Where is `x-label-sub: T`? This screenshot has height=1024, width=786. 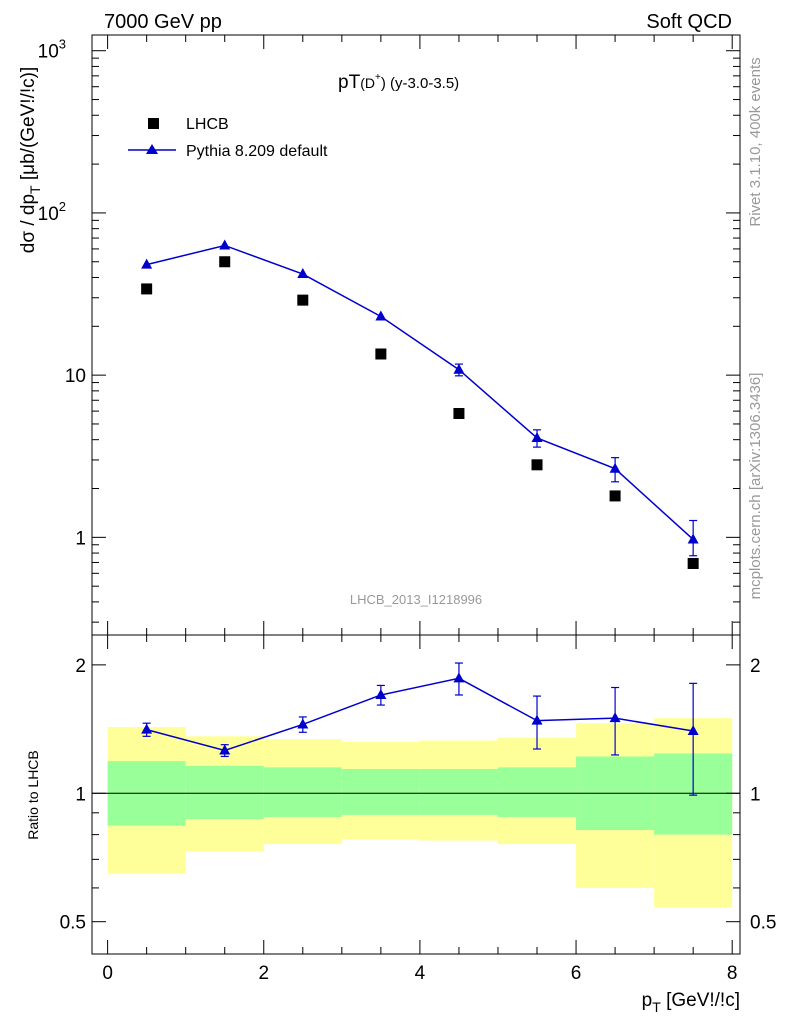
x-label-sub: T is located at coordinates (656, 1007).